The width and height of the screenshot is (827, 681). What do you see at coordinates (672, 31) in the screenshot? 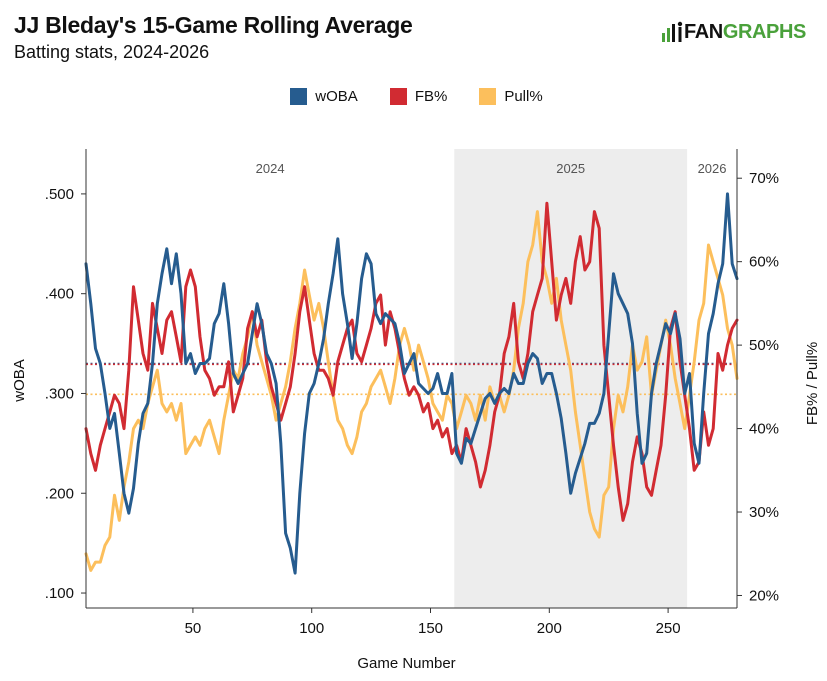
I see `batter-logo-icon` at bounding box center [672, 31].